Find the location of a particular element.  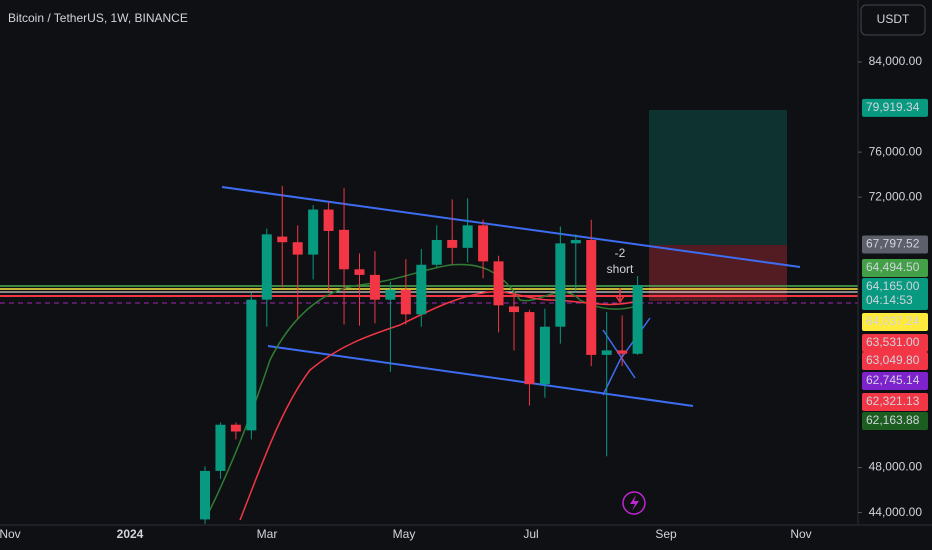

currency-button is located at coordinates (893, 20).